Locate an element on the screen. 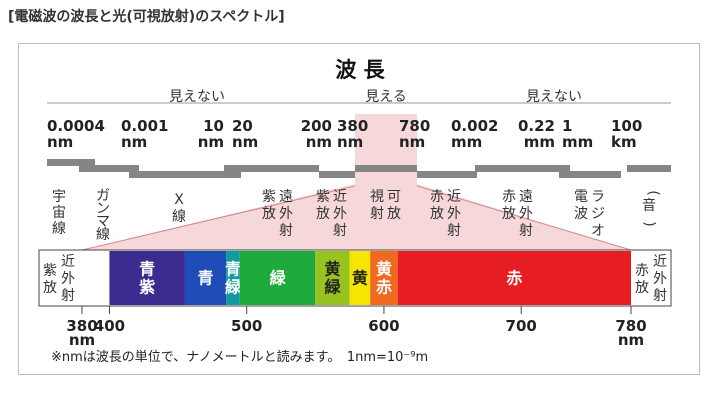  band-label-char: ン is located at coordinates (103, 209).